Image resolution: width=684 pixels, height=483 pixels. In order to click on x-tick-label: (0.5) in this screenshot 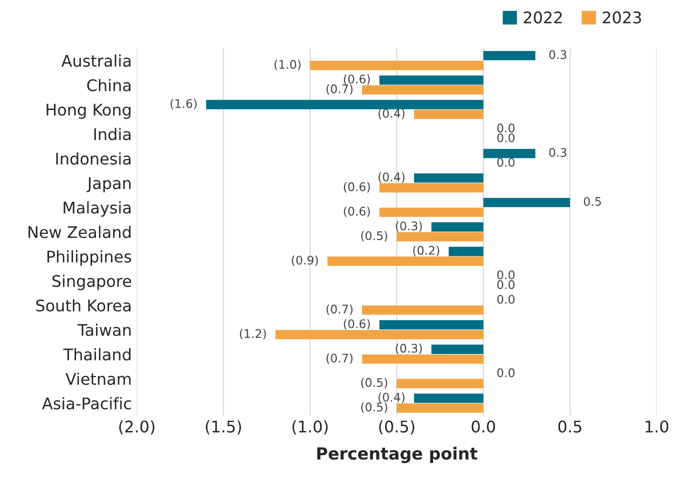, I will do `click(396, 427)`.